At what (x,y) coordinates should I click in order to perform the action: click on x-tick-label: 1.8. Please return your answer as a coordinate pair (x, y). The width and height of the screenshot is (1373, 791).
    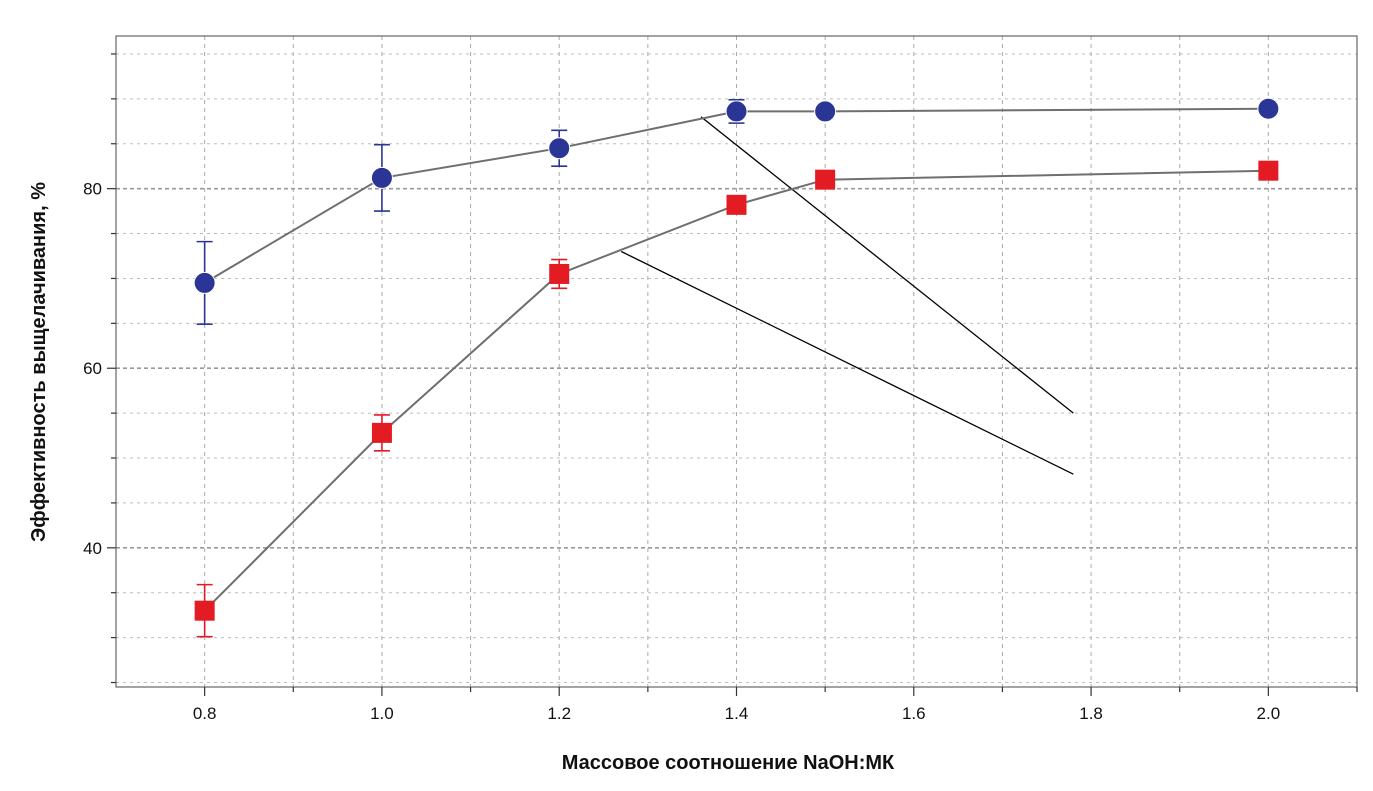
    Looking at the image, I should click on (1091, 713).